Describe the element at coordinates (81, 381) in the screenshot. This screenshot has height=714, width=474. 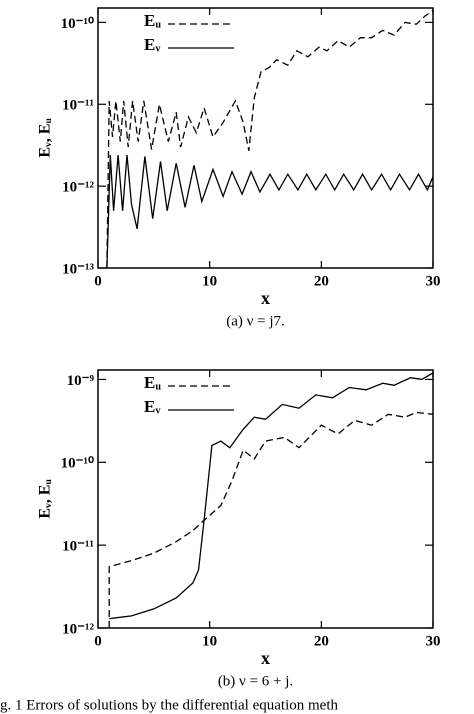
I see `y-tick-label: 10⁻⁹` at that location.